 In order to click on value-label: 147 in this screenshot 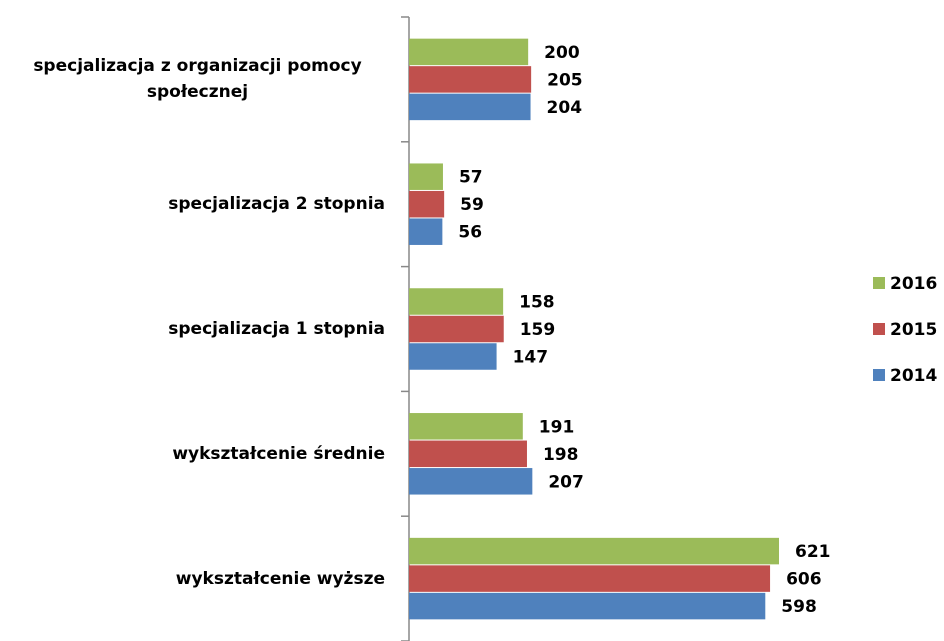, I will do `click(531, 358)`.